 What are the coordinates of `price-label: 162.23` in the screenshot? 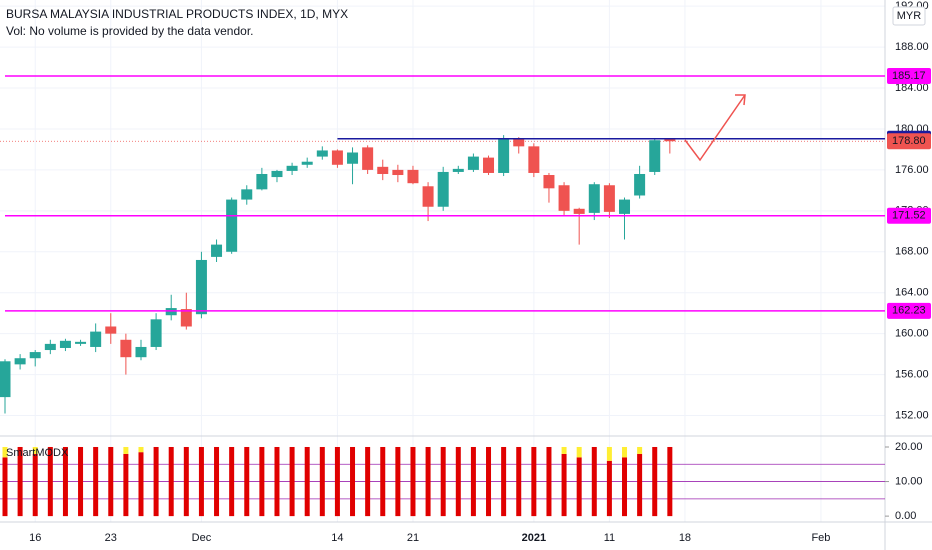 It's located at (909, 311).